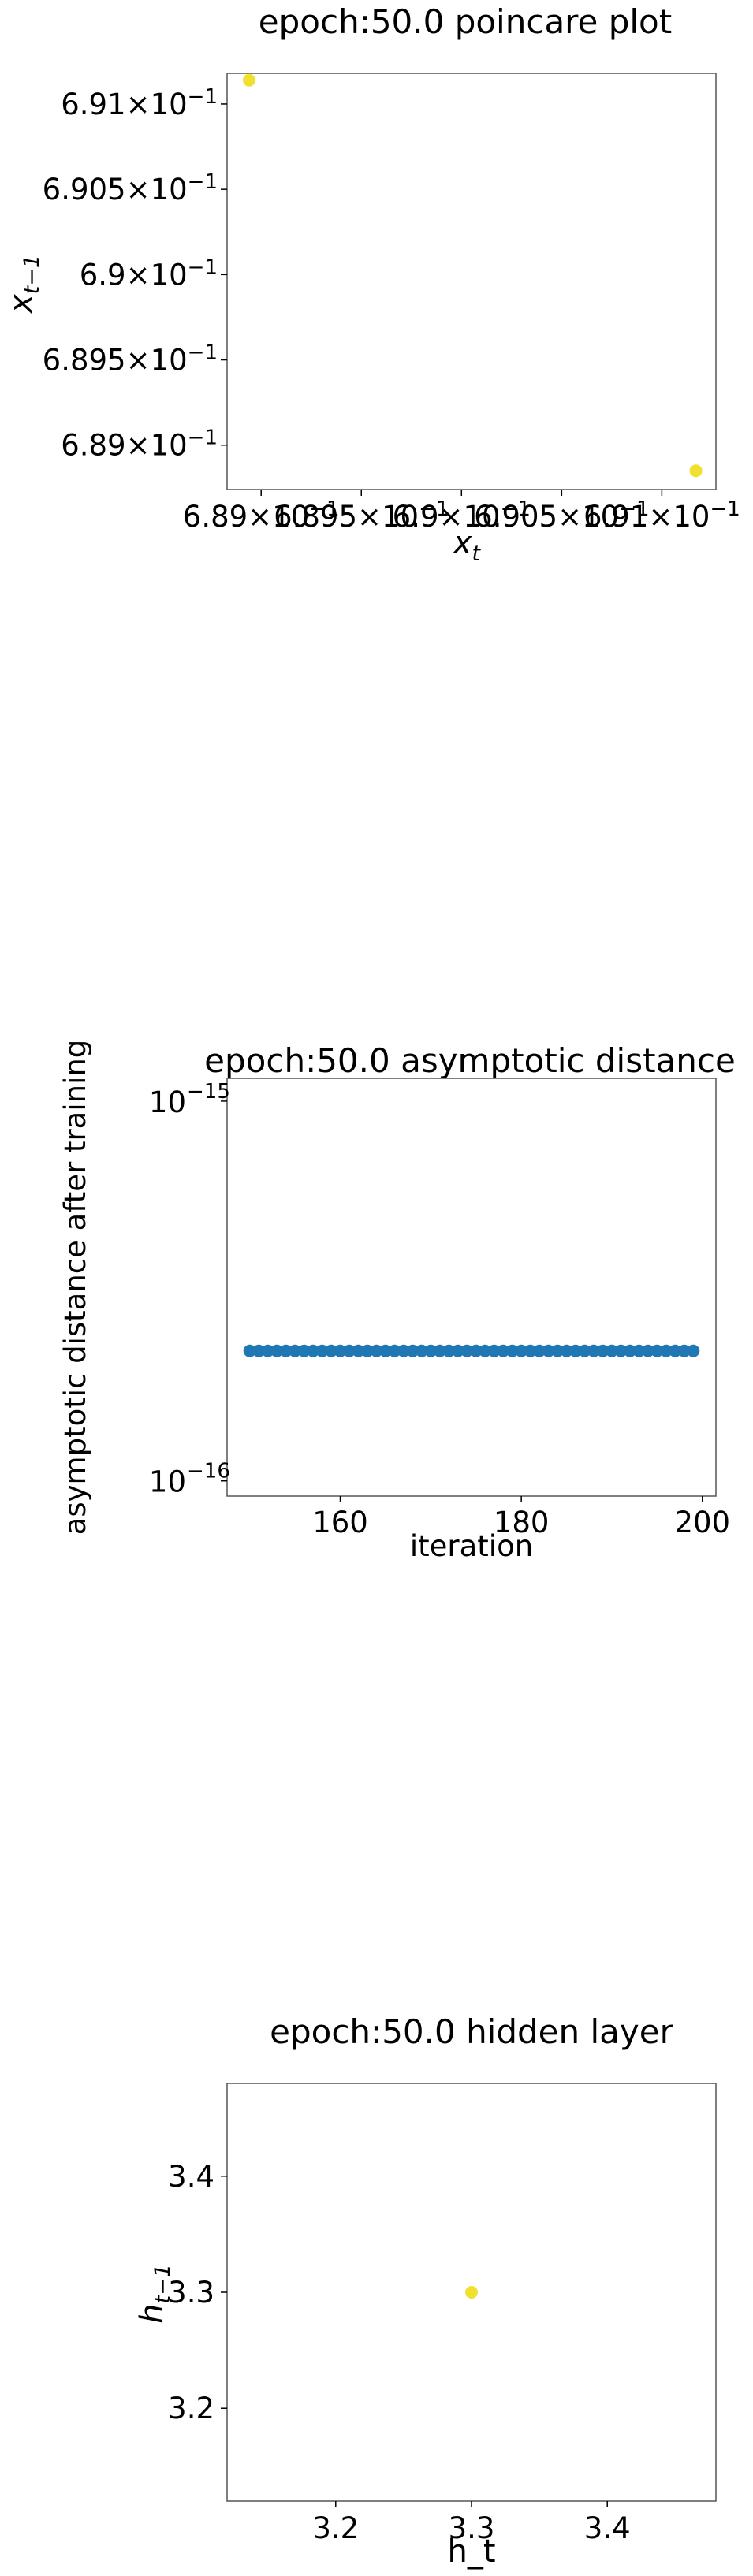 This screenshot has height=2576, width=753. What do you see at coordinates (471, 2551) in the screenshot?
I see `x-axis-label: h_t` at bounding box center [471, 2551].